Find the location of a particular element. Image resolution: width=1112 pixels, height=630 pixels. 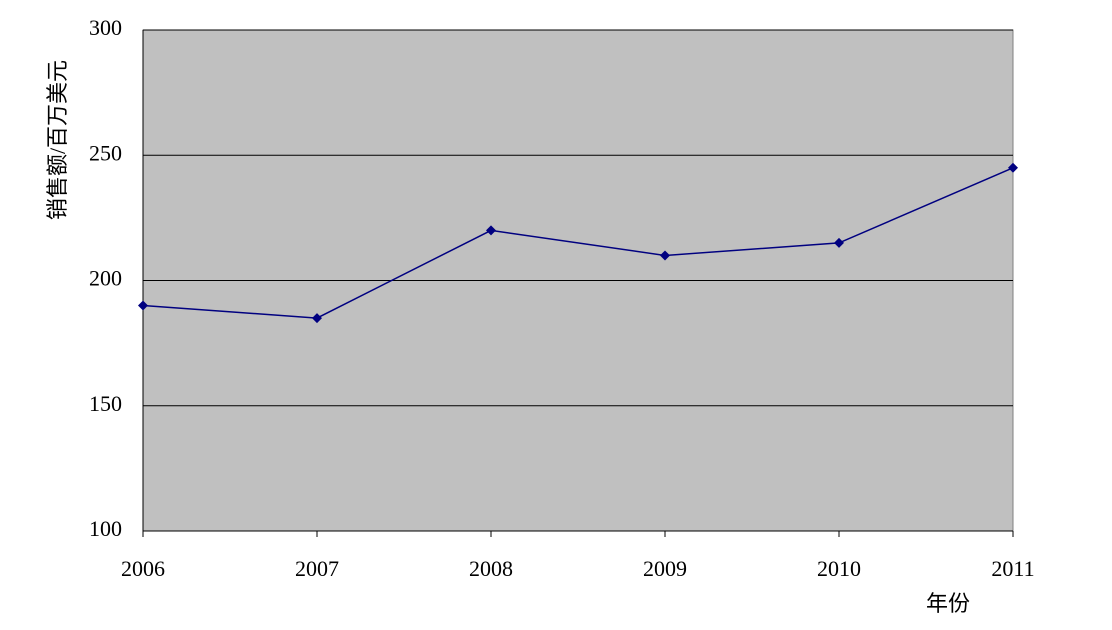

y-axis-label: 销售额/百万美元 is located at coordinates (57, 140).